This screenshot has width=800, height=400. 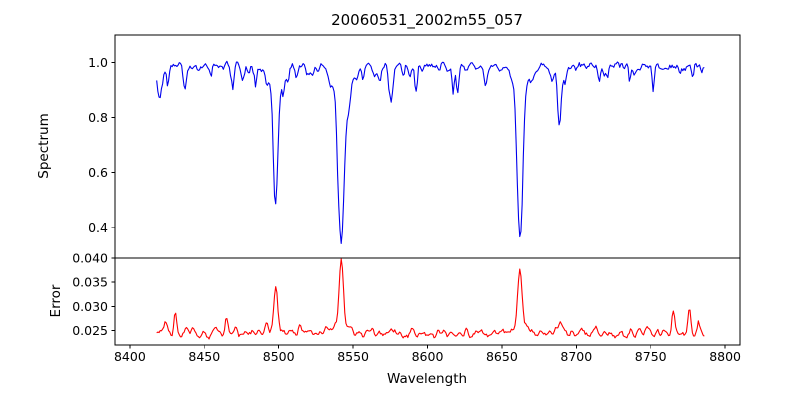 What do you see at coordinates (56, 300) in the screenshot?
I see `y-axis-label-error: Error` at bounding box center [56, 300].